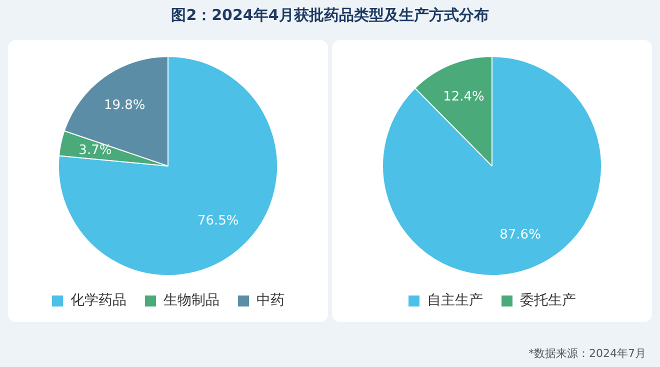  I want to click on legend-label: 中药, so click(270, 300).